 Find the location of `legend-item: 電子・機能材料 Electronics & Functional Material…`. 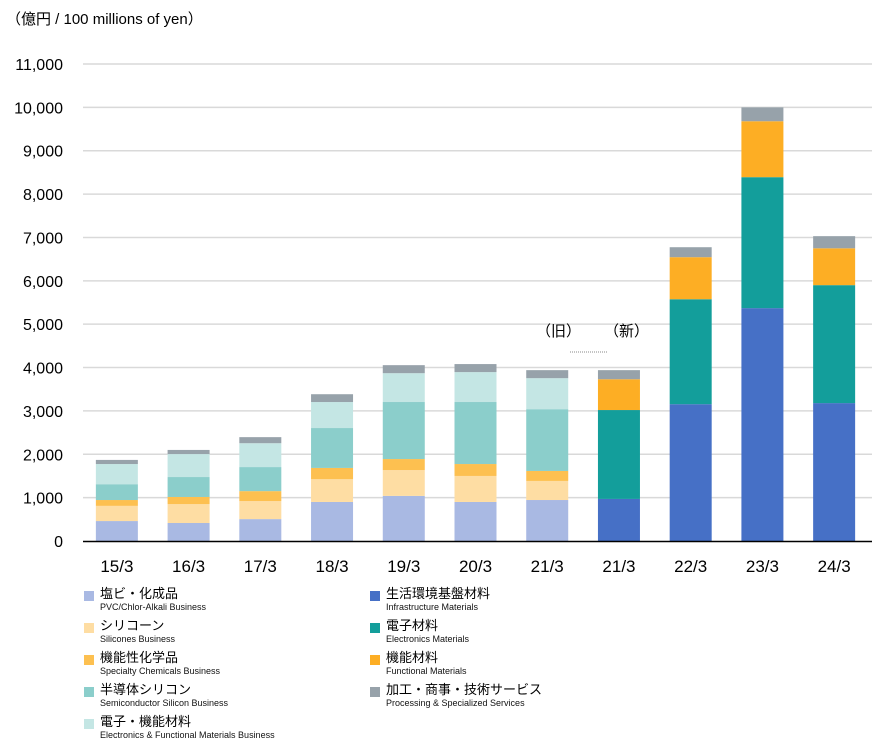

legend-item: 電子・機能材料 Electronics & Functional Material… is located at coordinates (284, 731).